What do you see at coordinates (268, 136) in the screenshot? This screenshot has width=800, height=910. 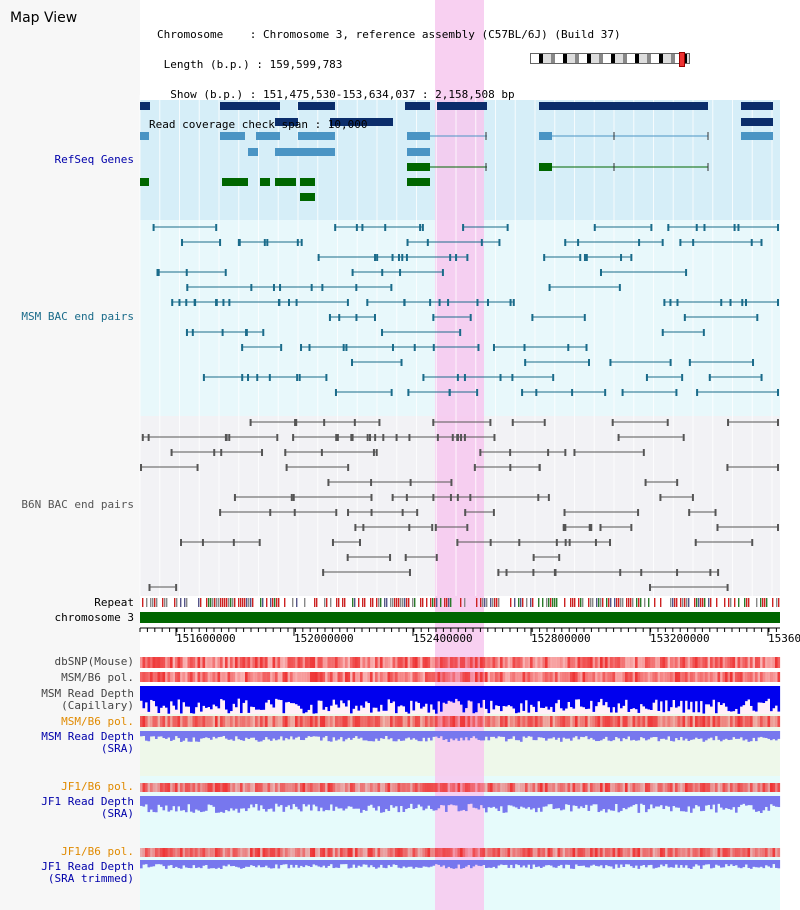 I see `gene-exon` at bounding box center [268, 136].